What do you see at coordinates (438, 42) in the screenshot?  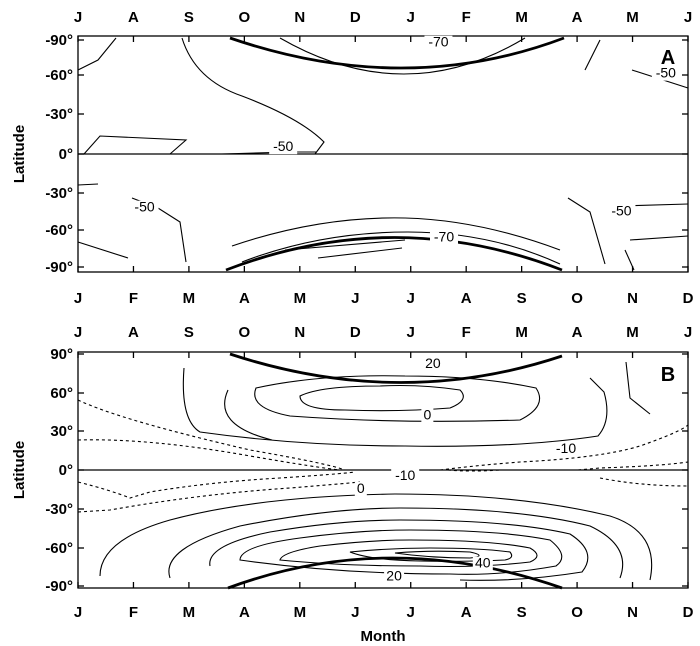 I see `contour-label: -70` at bounding box center [438, 42].